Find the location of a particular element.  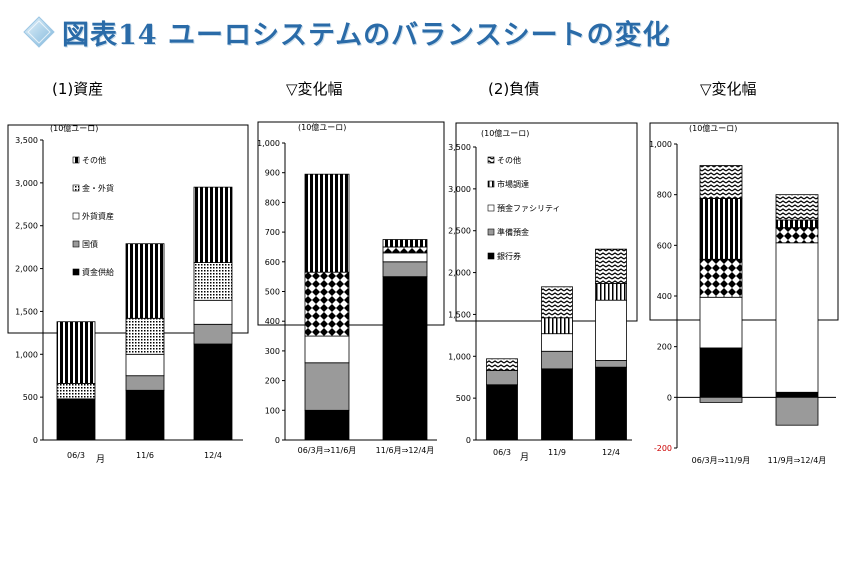

chart-1-category-label: 11/6月⇒12/4月 is located at coordinates (405, 450).